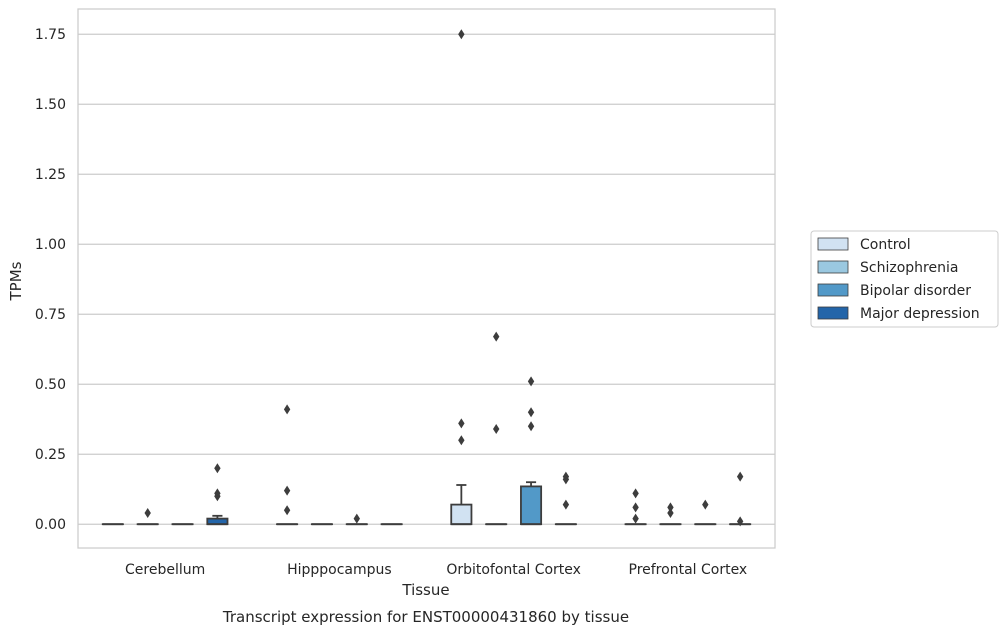 The width and height of the screenshot is (1007, 634). I want to click on y-tick-label: 0.00, so click(50, 525).